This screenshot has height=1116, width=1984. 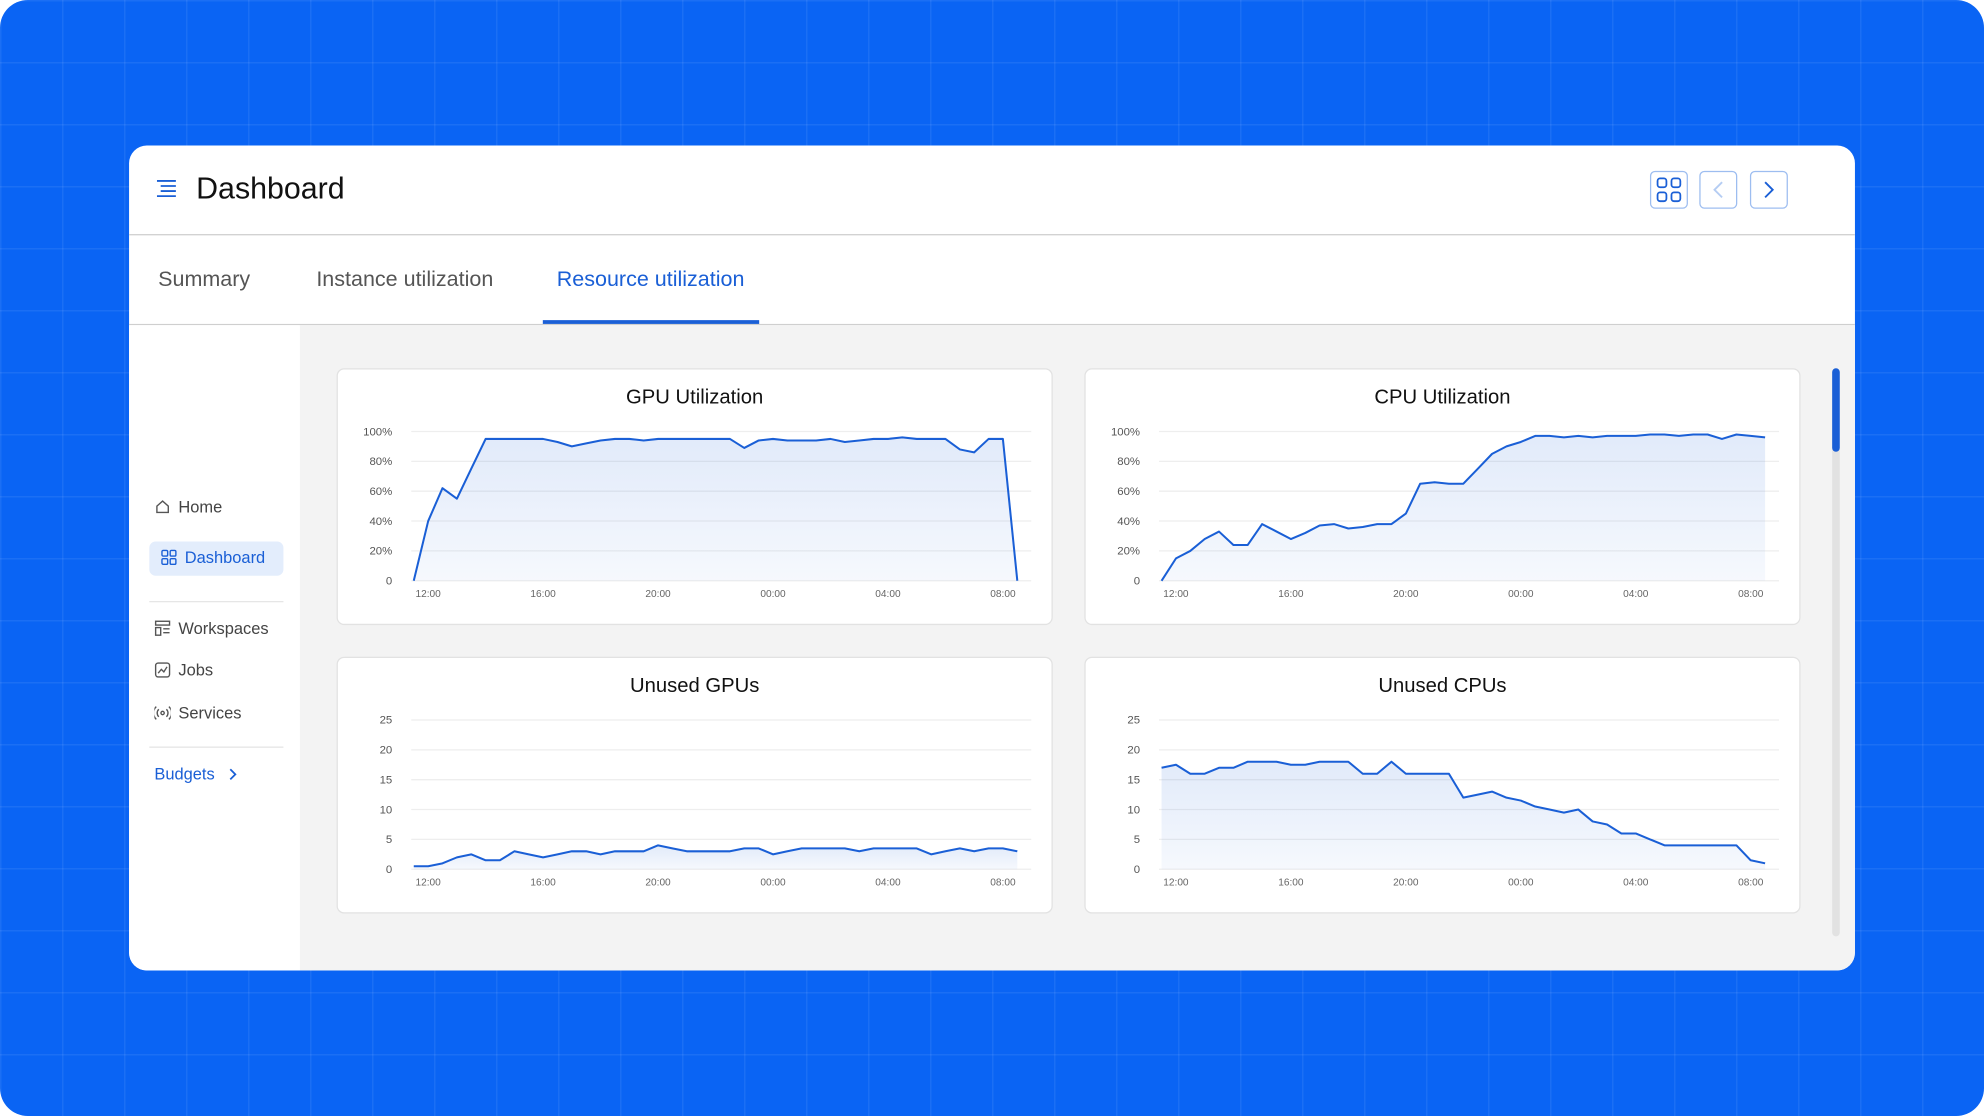 What do you see at coordinates (200, 507) in the screenshot?
I see `nav-label: Home` at bounding box center [200, 507].